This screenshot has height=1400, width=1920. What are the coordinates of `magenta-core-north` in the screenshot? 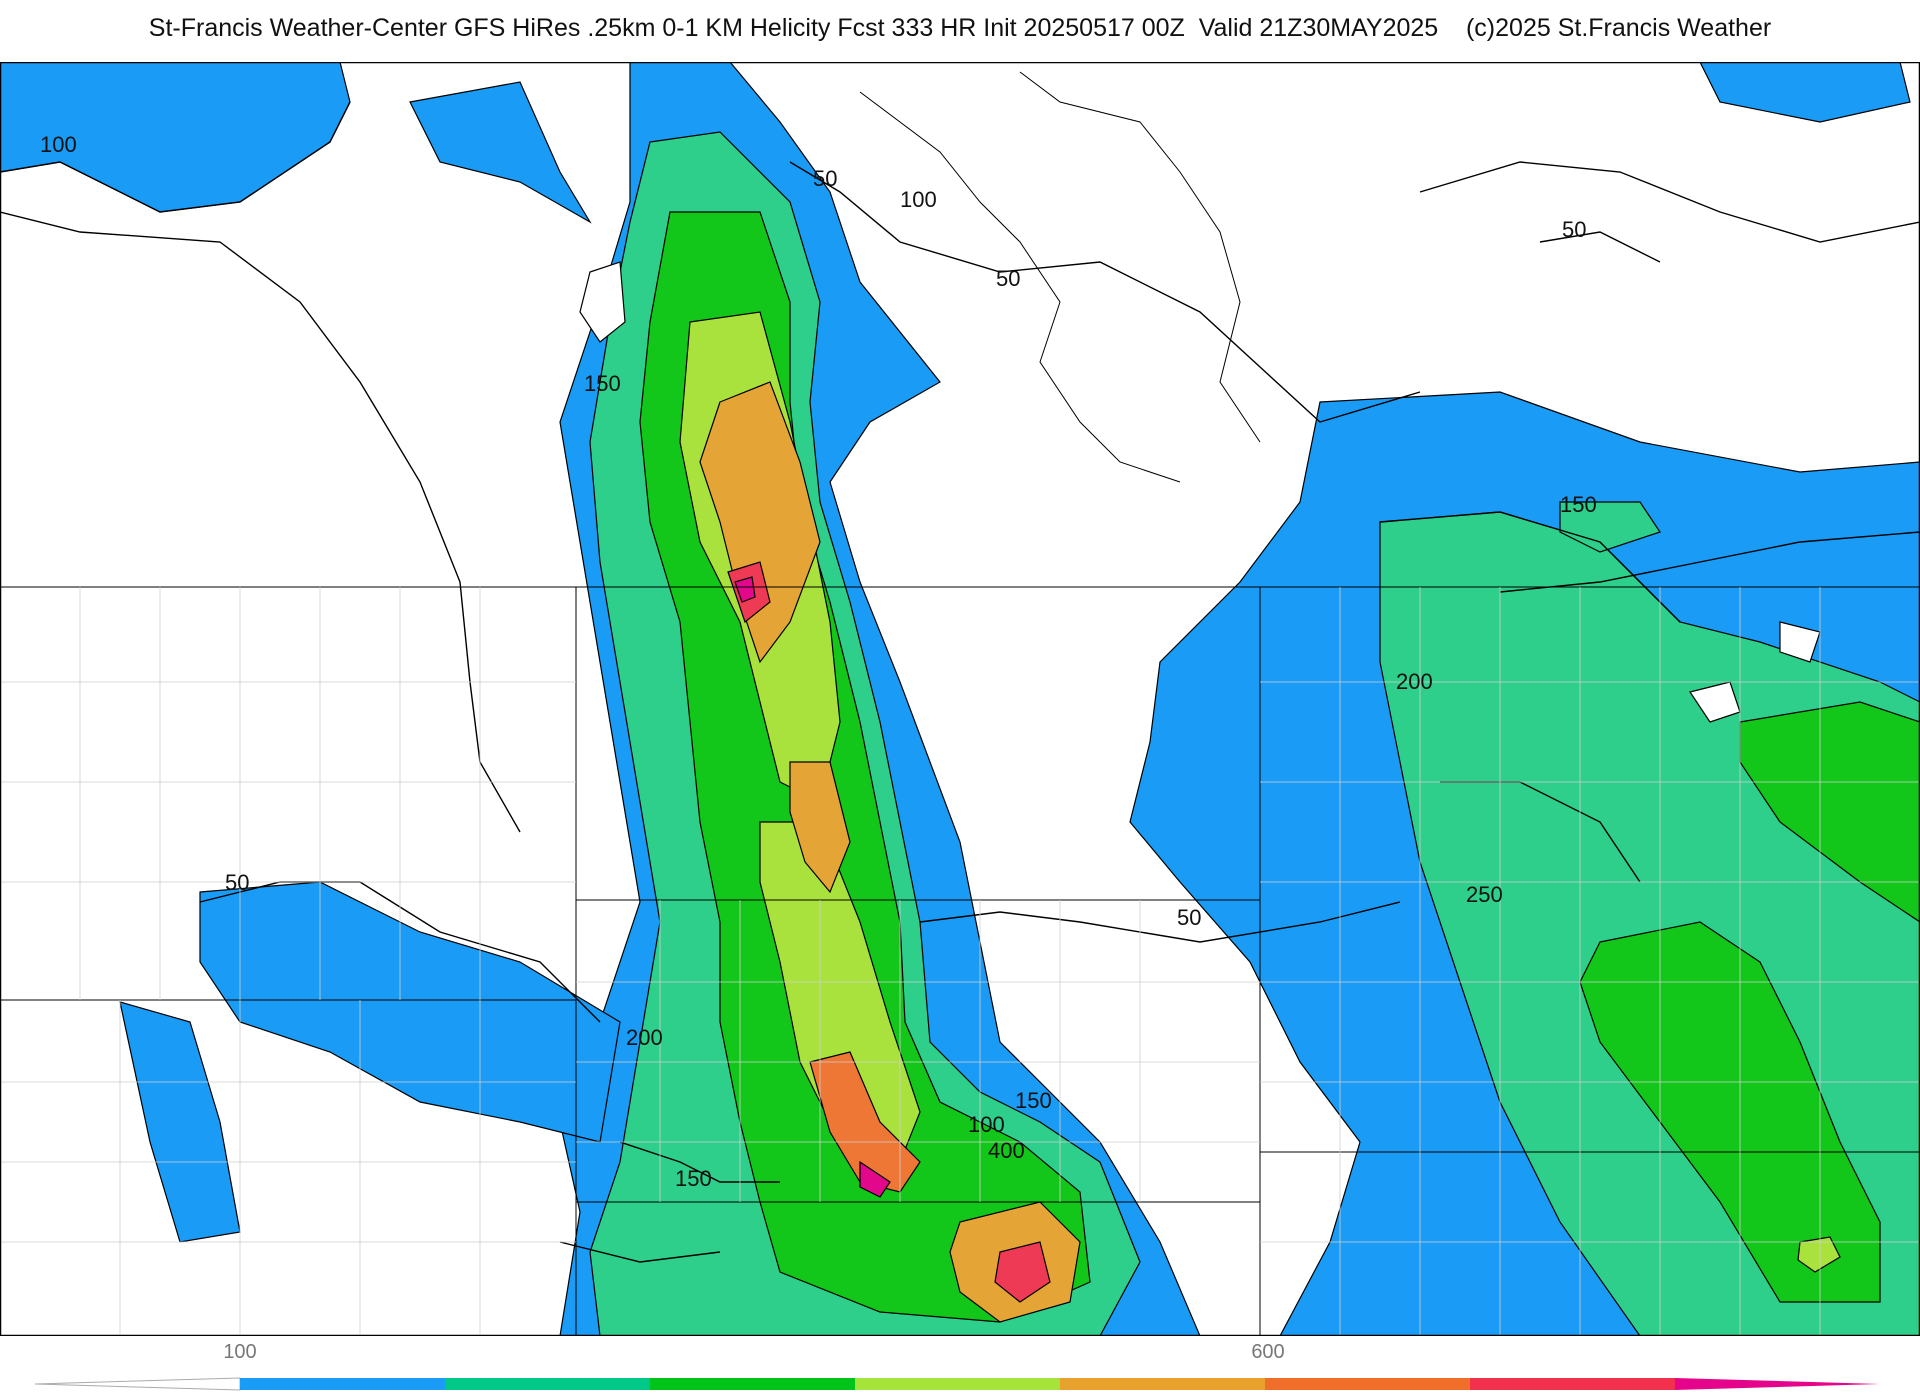 It's located at (745, 589).